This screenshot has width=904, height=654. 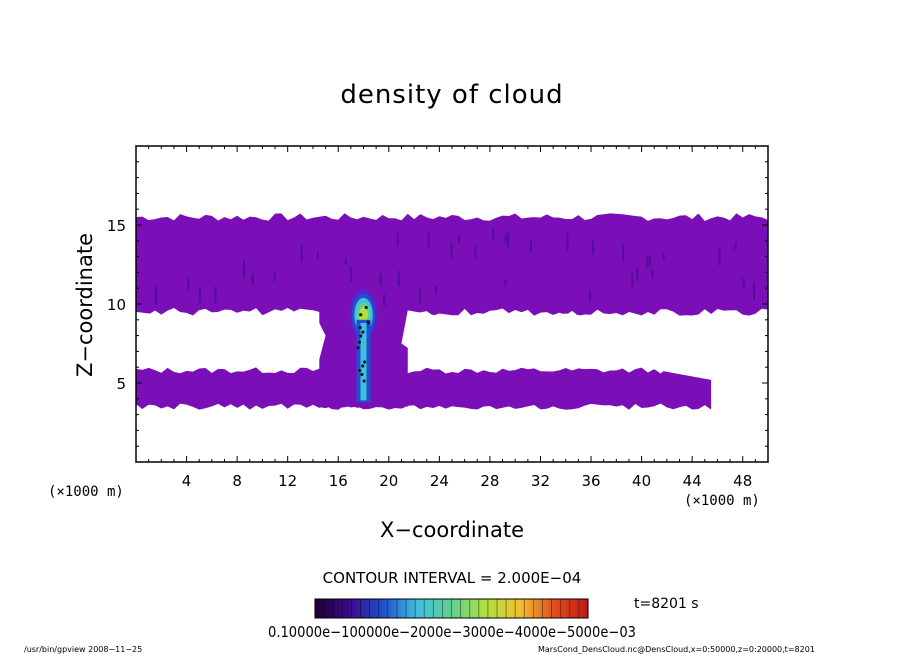 What do you see at coordinates (540, 481) in the screenshot?
I see `x-tick-label: 32` at bounding box center [540, 481].